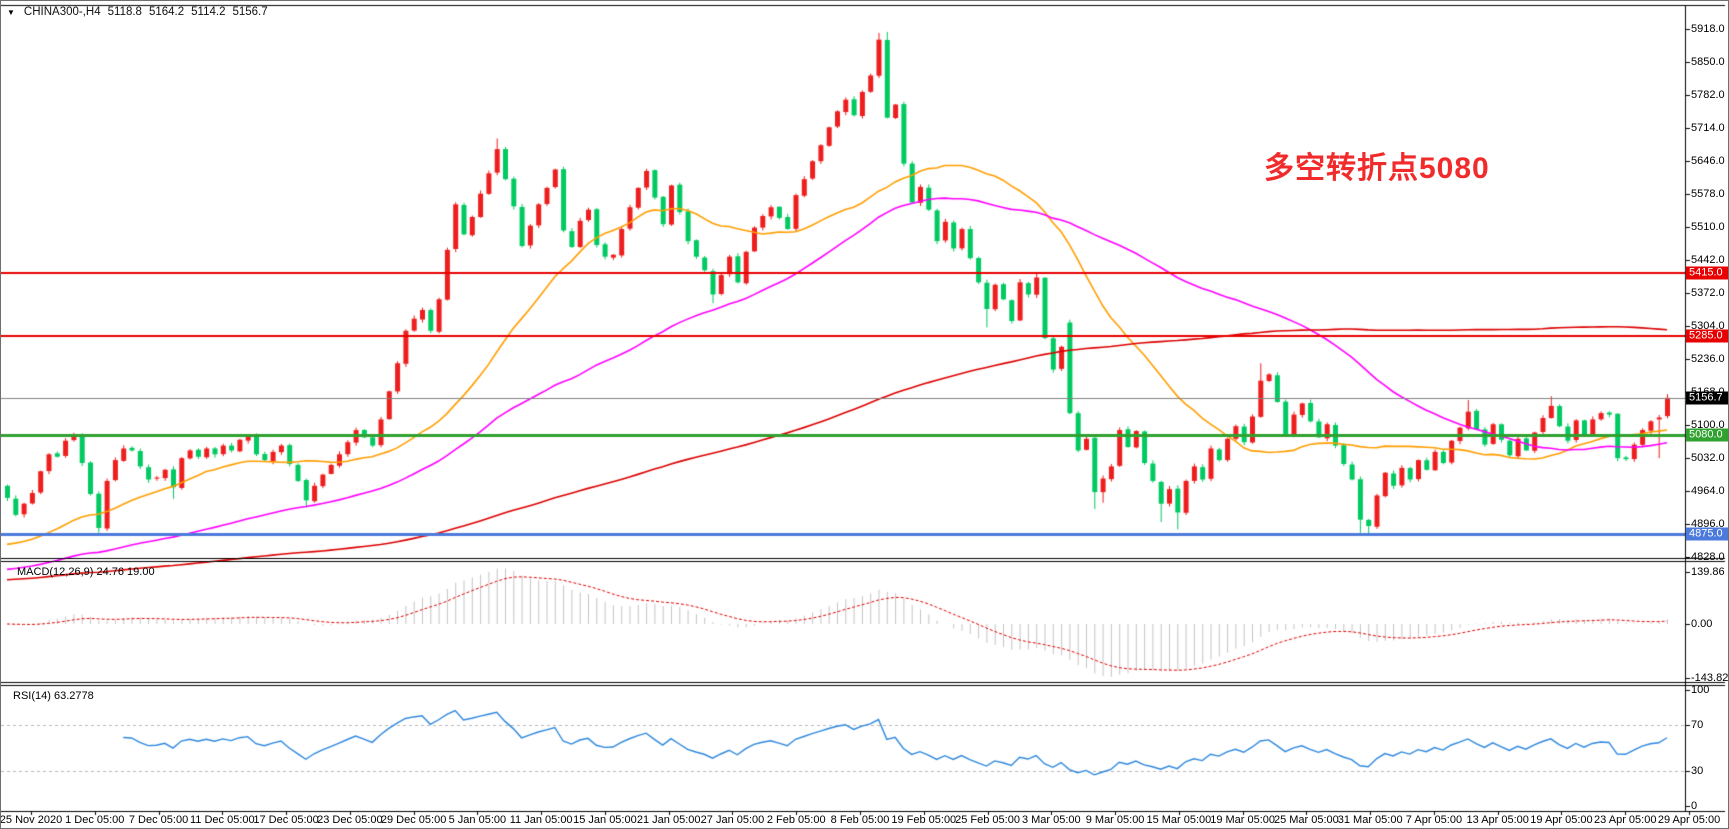 This screenshot has height=829, width=1729. Describe the element at coordinates (1561, 820) in the screenshot. I see `time-axis-label: 19 Apr 05:00` at that location.